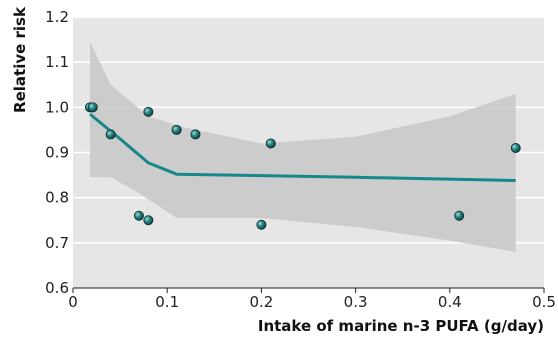 The width and height of the screenshot is (558, 347). I want to click on y-tick-label: 0.9, so click(57, 153).